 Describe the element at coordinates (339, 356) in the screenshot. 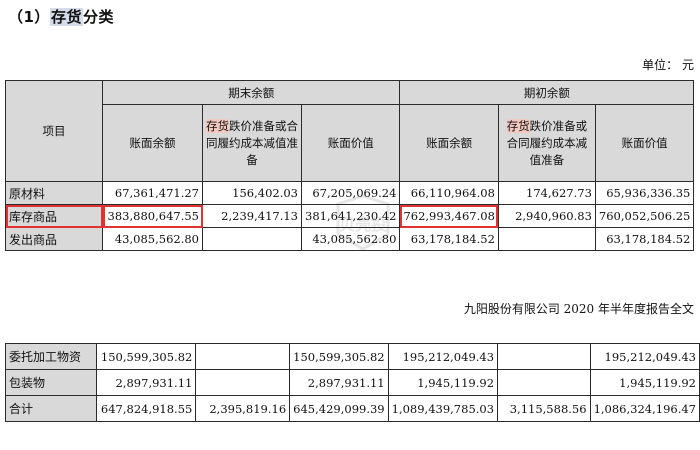

I see `cell-end-value: 150,599,305.82` at that location.